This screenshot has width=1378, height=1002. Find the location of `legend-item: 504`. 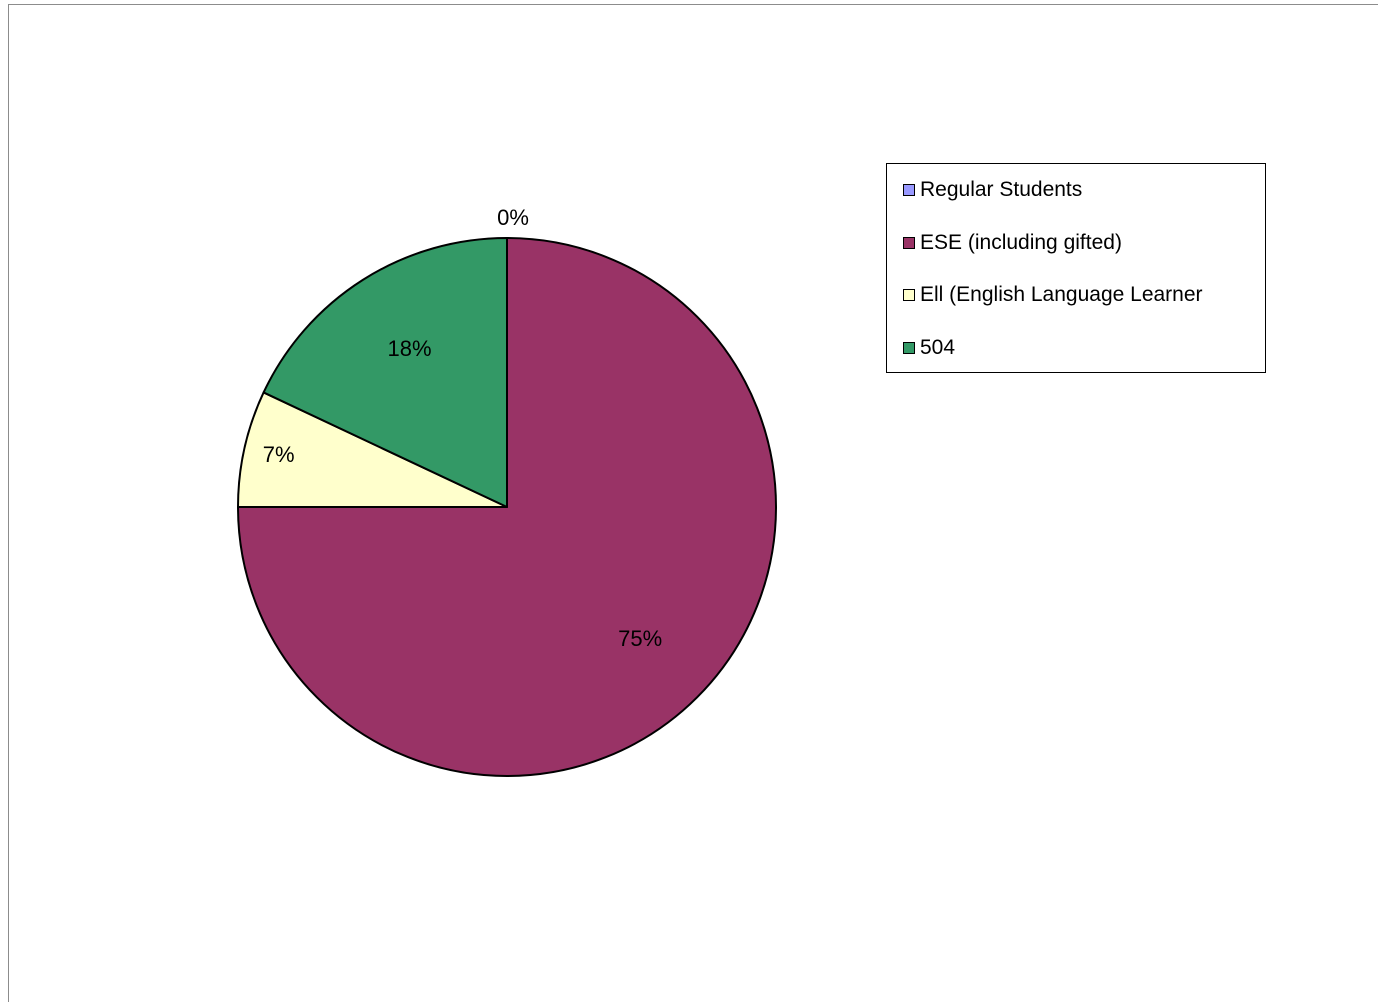

legend-item: 504 is located at coordinates (929, 348).